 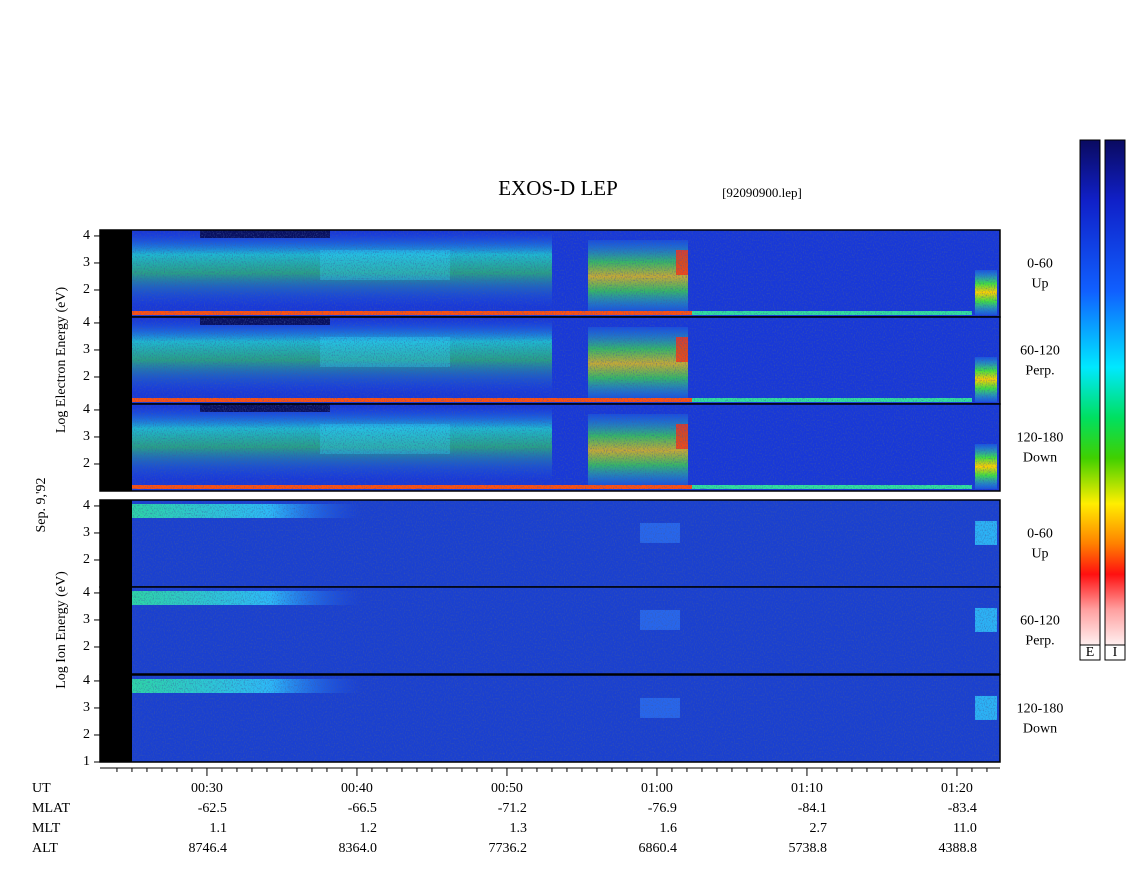 I want to click on file-name: [92090900.lep], so click(x=762, y=192).